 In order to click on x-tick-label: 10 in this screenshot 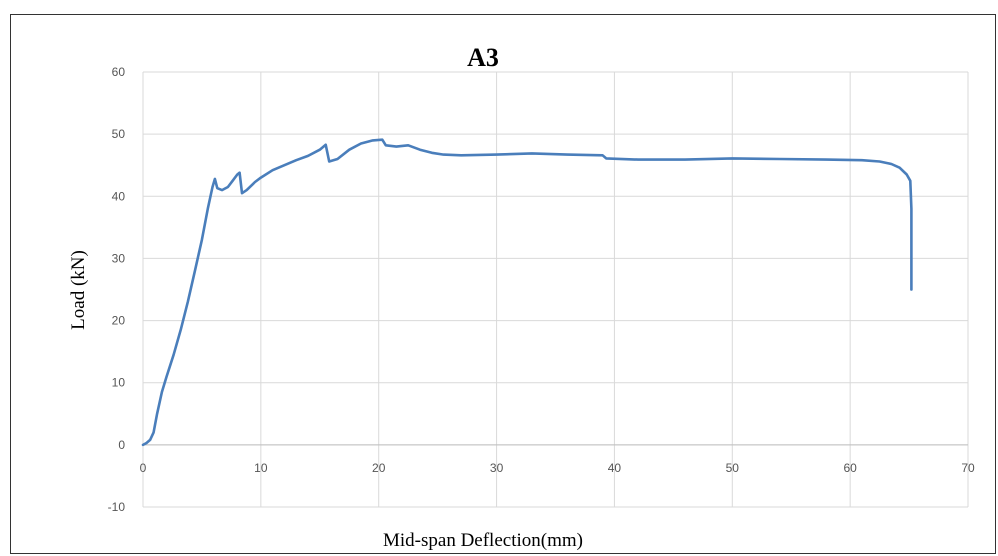, I will do `click(261, 468)`.